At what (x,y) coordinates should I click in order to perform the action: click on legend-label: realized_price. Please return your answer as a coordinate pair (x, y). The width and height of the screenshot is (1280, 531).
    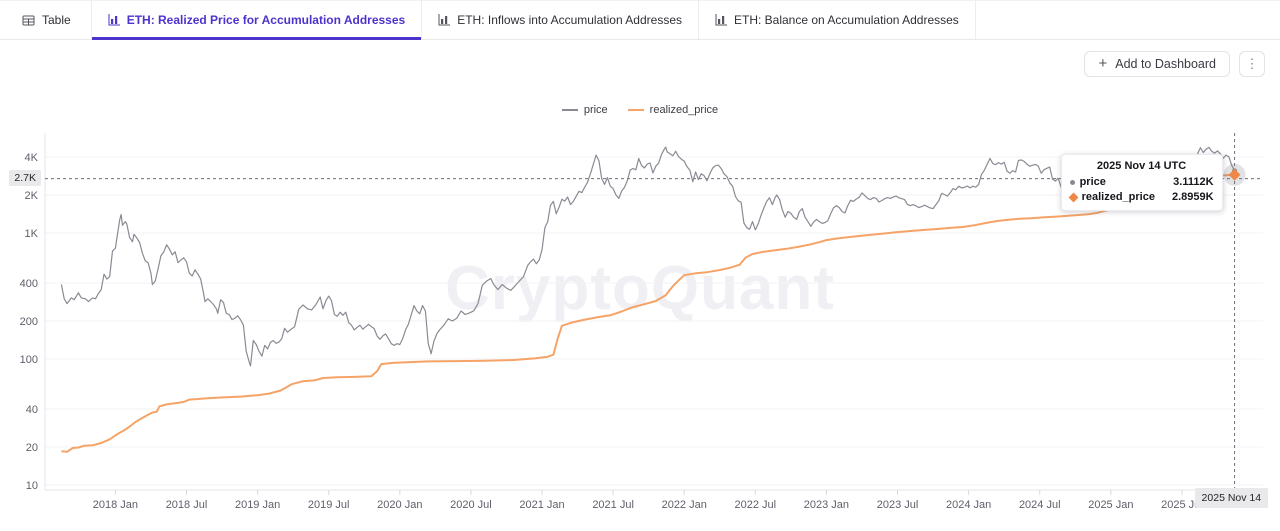
    Looking at the image, I should click on (684, 110).